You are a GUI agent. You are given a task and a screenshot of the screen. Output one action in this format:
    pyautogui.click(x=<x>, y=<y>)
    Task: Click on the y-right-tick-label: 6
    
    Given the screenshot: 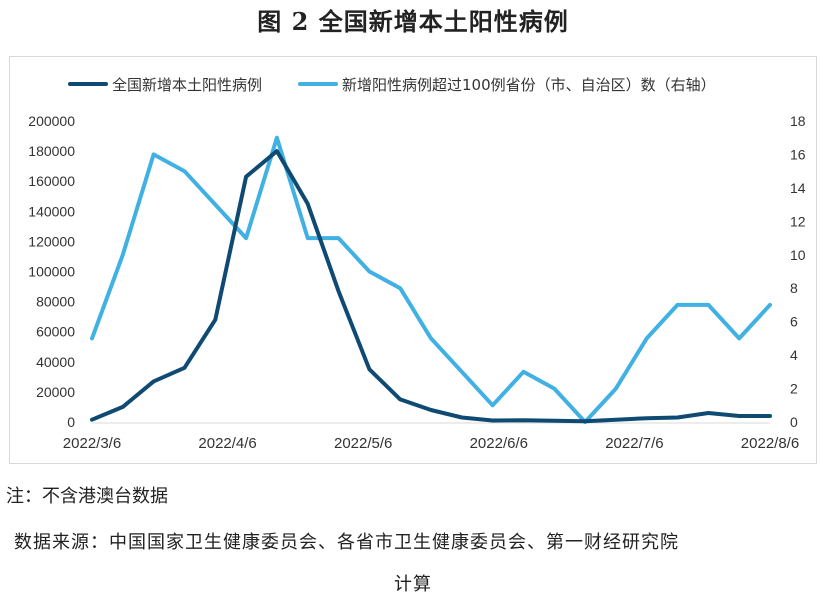 What is the action you would take?
    pyautogui.click(x=794, y=322)
    